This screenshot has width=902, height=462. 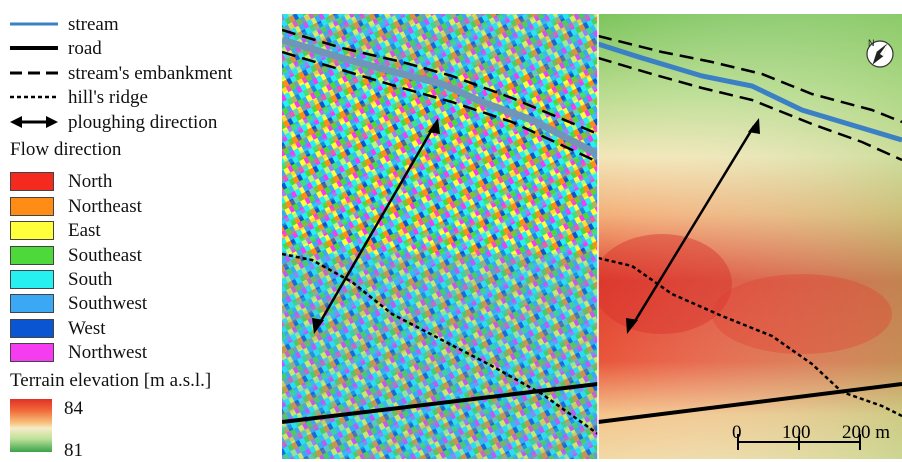 What do you see at coordinates (34, 24) in the screenshot?
I see `stream-line-symbol` at bounding box center [34, 24].